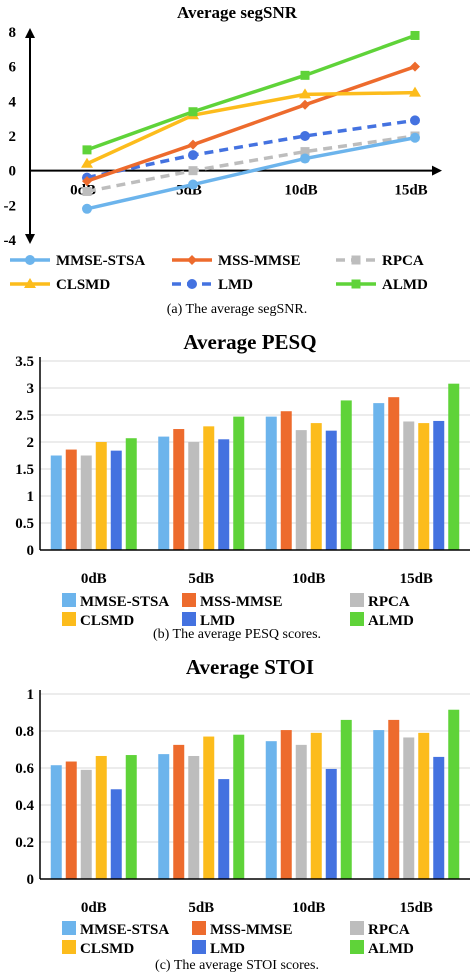 The height and width of the screenshot is (973, 474). What do you see at coordinates (13, 68) in the screenshot?
I see `y-tick-label: 6` at bounding box center [13, 68].